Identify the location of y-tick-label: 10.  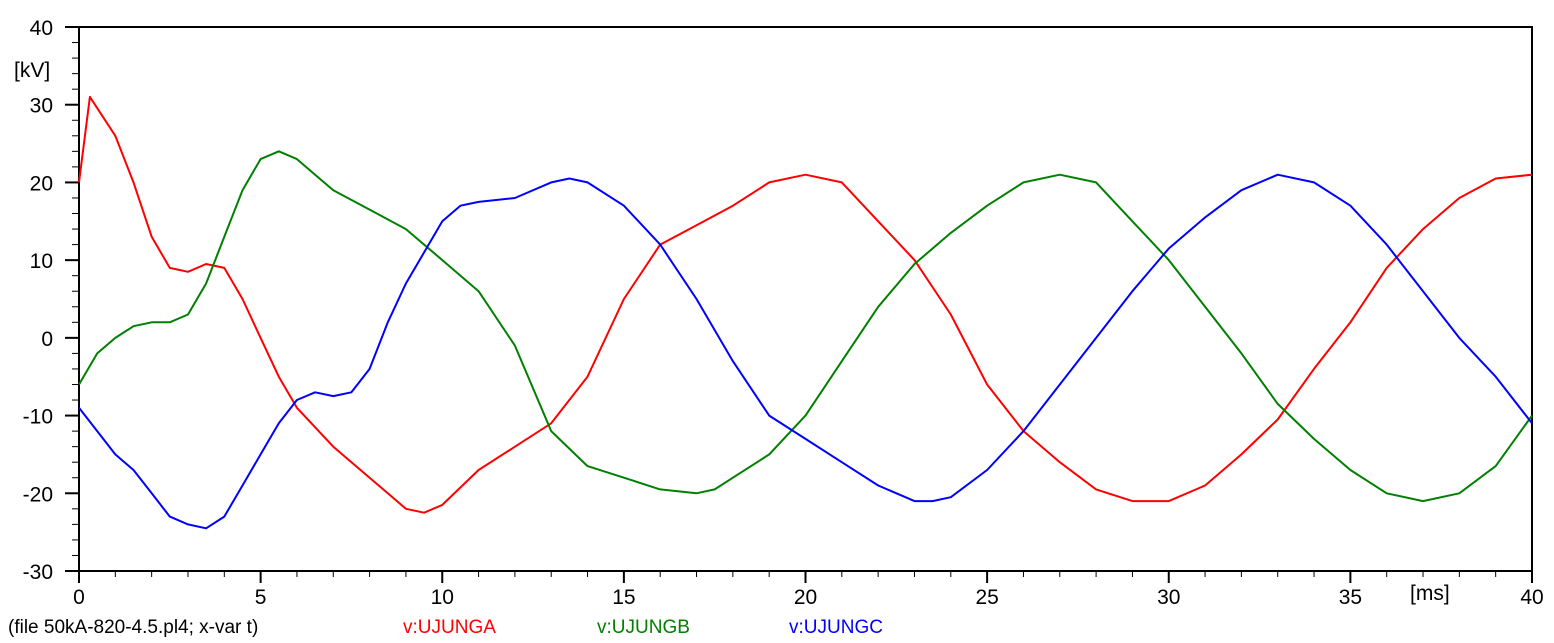
(41, 261).